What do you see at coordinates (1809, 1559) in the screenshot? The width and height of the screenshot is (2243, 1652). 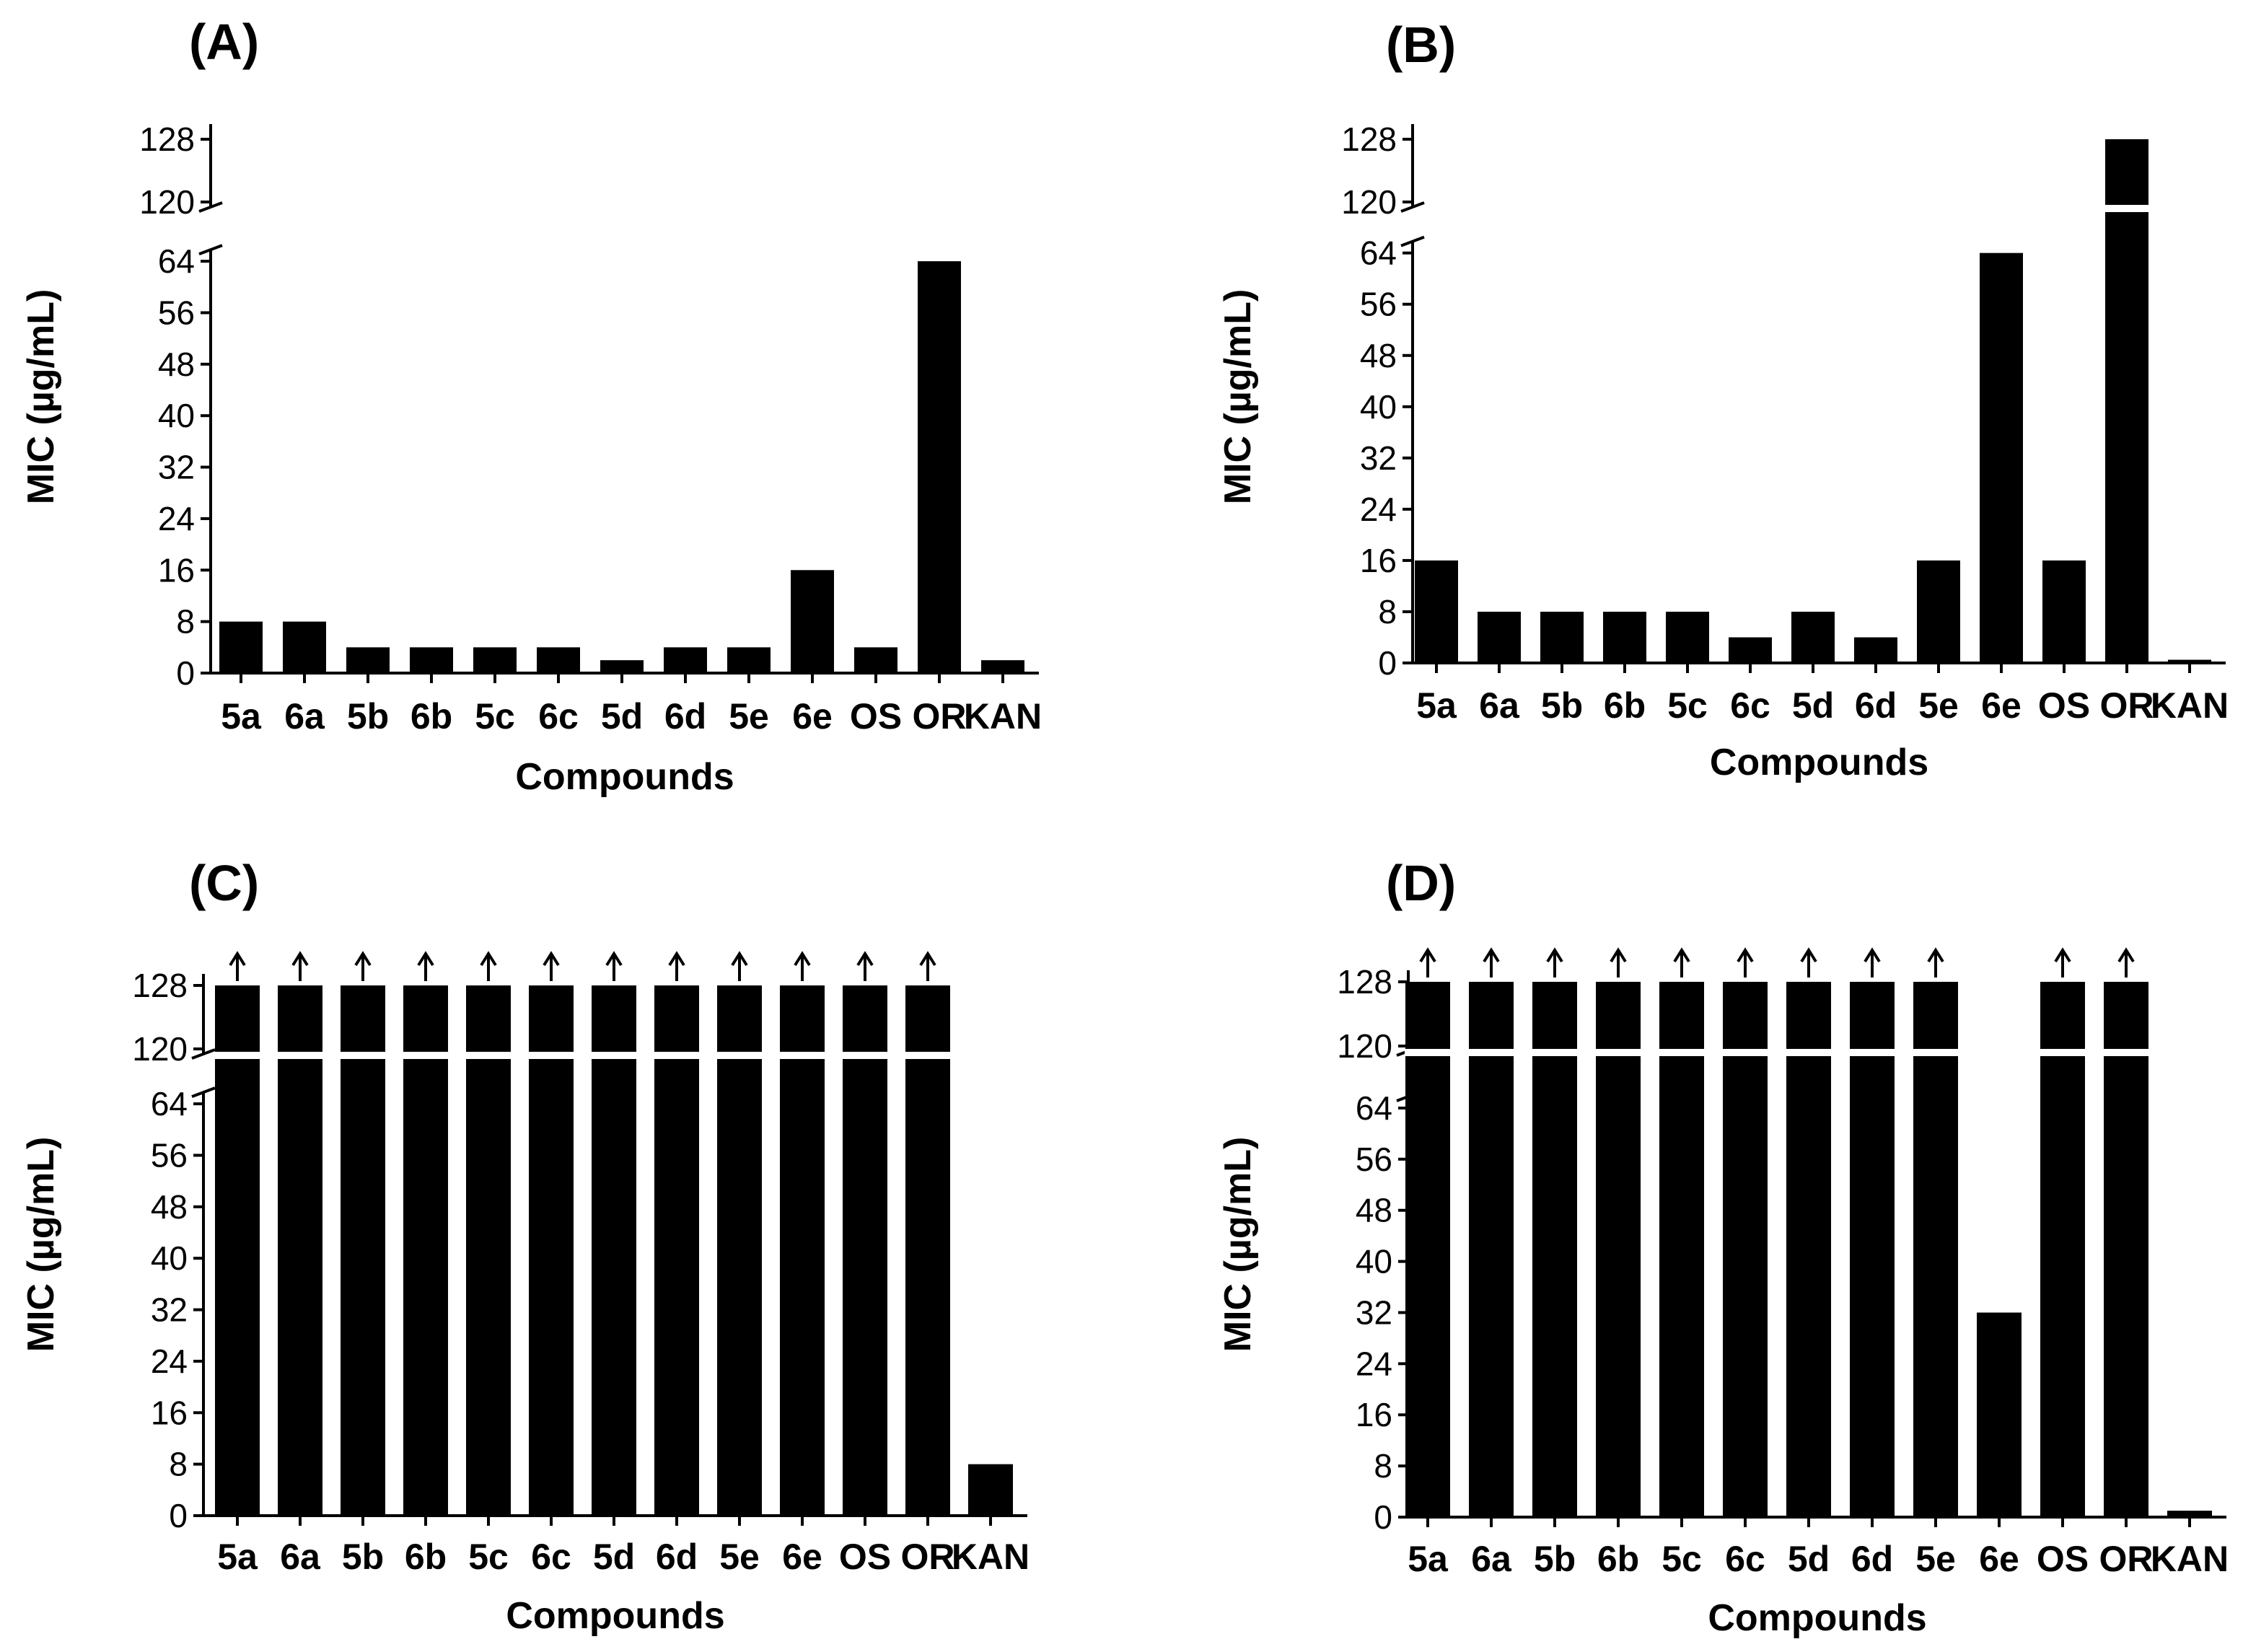 I see `x-tick-label: 5d` at bounding box center [1809, 1559].